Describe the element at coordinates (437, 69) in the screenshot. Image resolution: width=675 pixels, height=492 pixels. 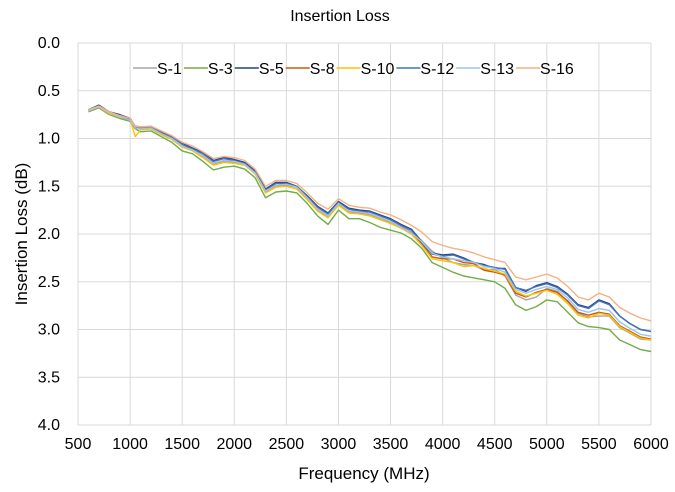
I see `legend-label: S-12` at that location.